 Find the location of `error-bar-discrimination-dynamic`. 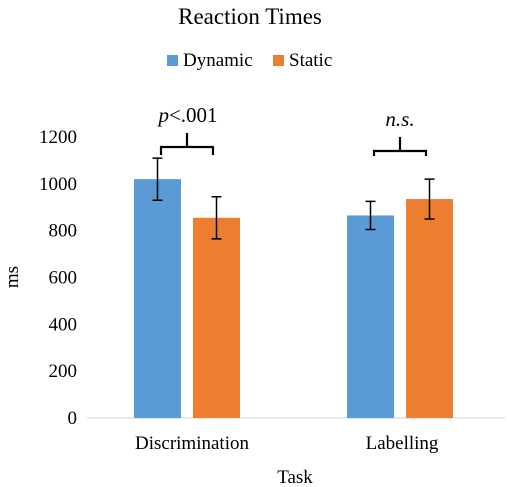

error-bar-discrimination-dynamic is located at coordinates (157, 179).